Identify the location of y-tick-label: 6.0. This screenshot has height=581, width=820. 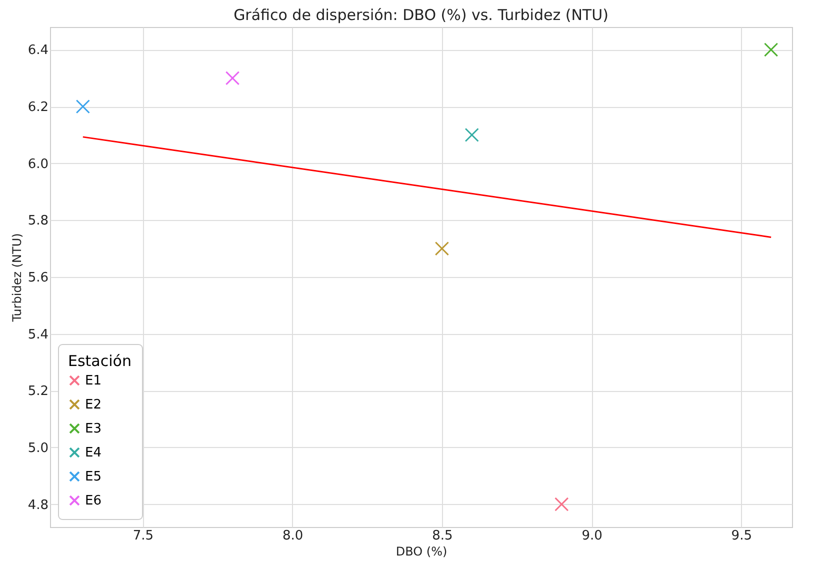
(38, 164).